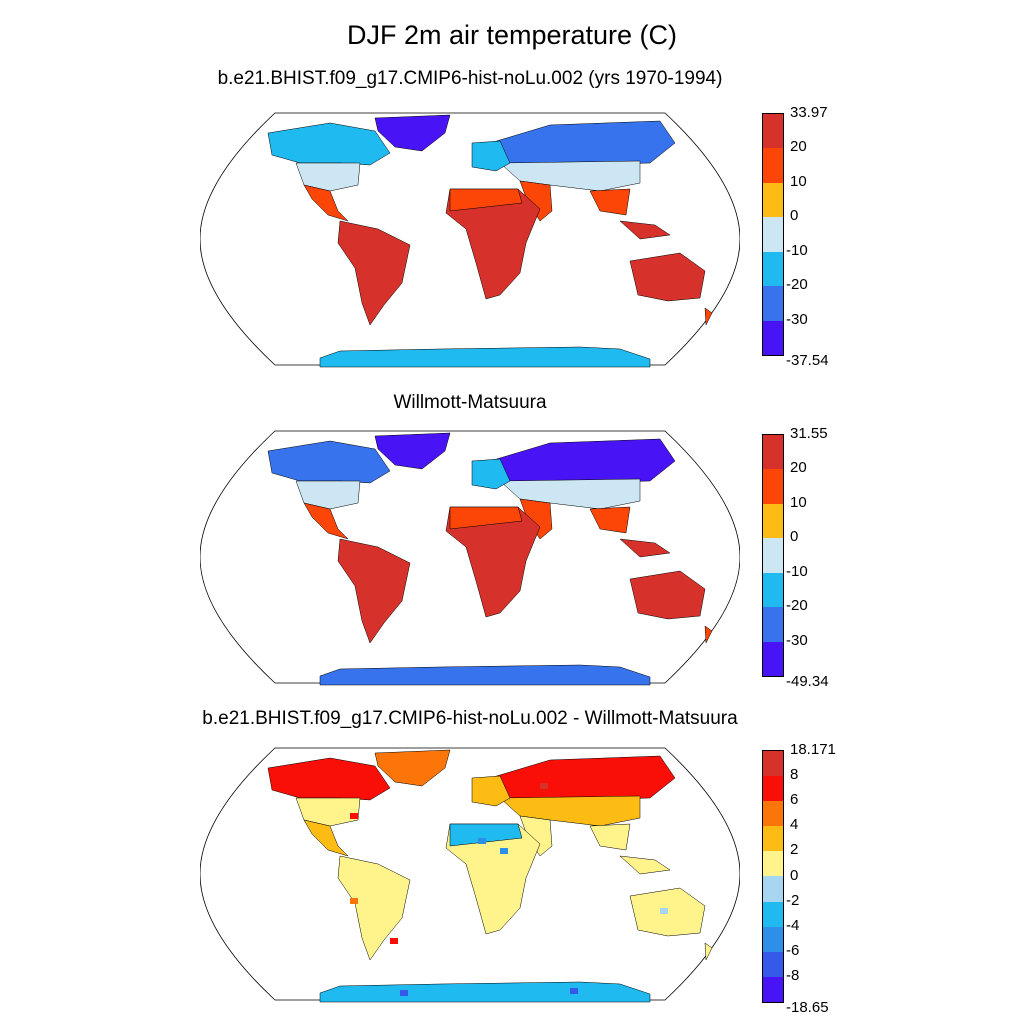 This screenshot has height=1024, width=1024. What do you see at coordinates (793, 925) in the screenshot?
I see `colorbar-label: -4` at bounding box center [793, 925].